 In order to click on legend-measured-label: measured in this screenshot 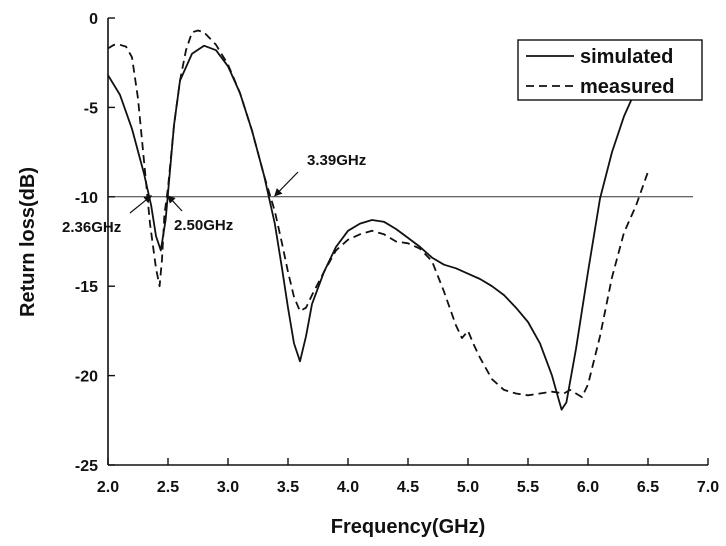, I will do `click(627, 87)`.